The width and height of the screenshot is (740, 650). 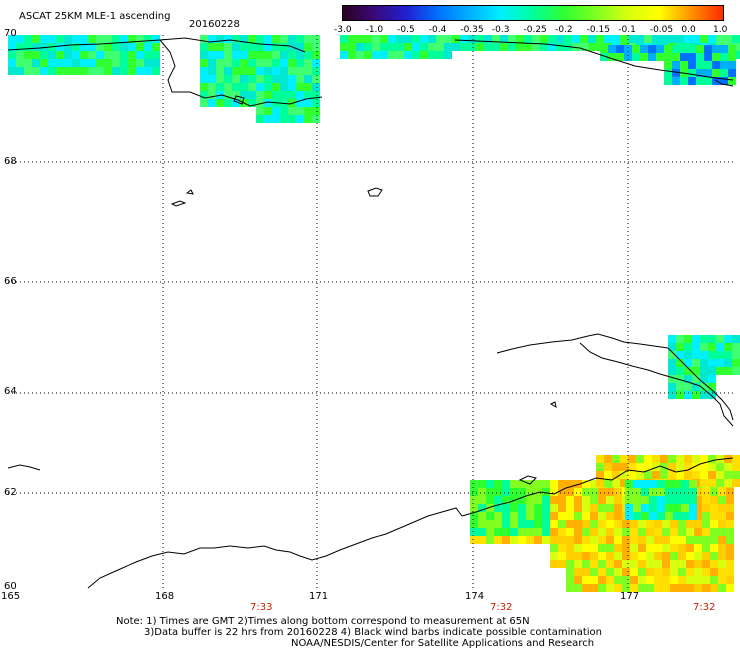 What do you see at coordinates (564, 30) in the screenshot?
I see `colorbar-tick-label: -0.2` at bounding box center [564, 30].